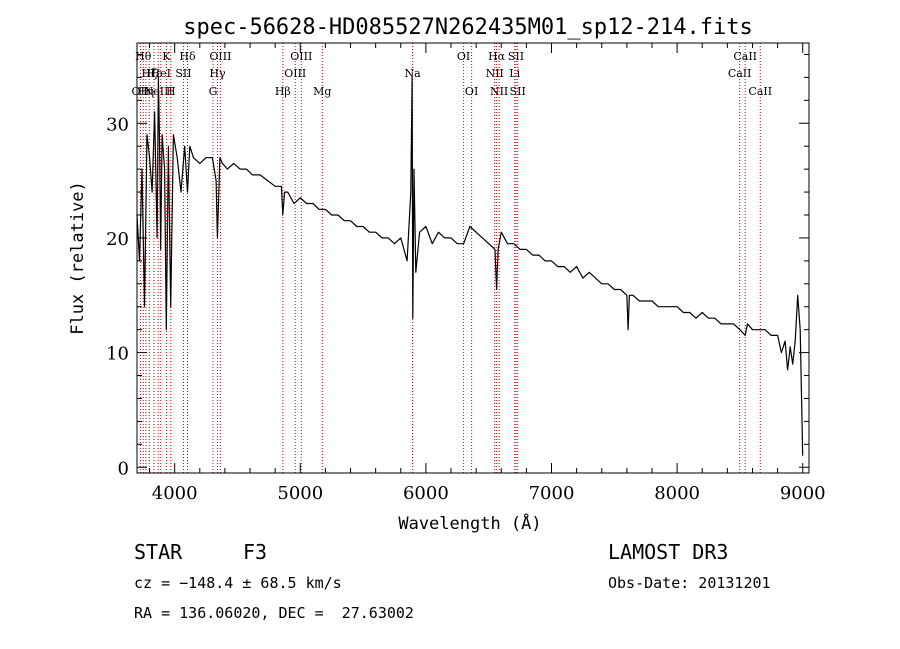 This screenshot has height=649, width=900. Describe the element at coordinates (158, 552) in the screenshot. I see `object-class: STAR` at that location.